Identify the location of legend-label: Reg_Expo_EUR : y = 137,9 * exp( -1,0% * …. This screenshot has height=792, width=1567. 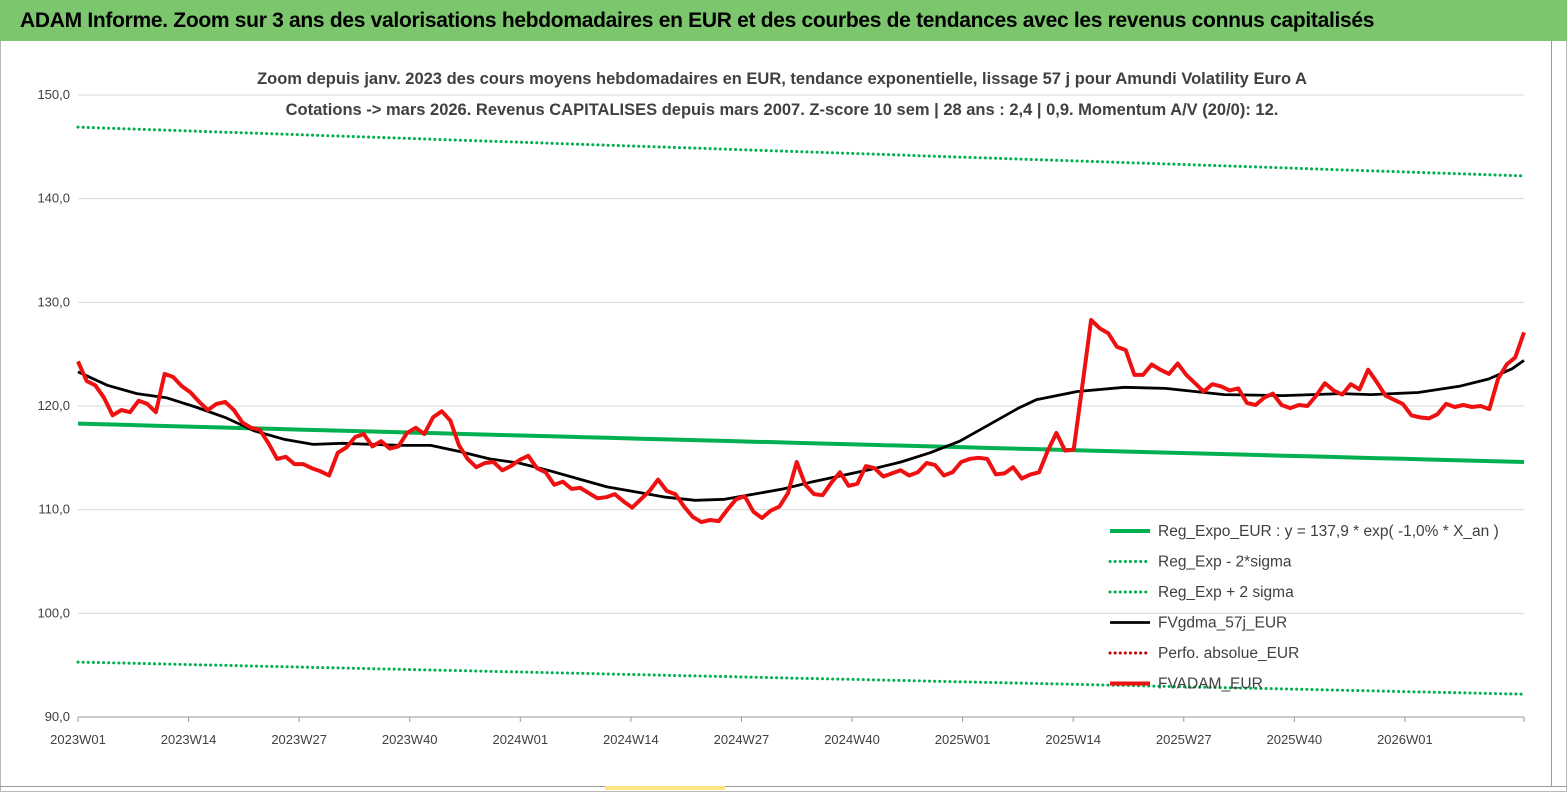
(1328, 531).